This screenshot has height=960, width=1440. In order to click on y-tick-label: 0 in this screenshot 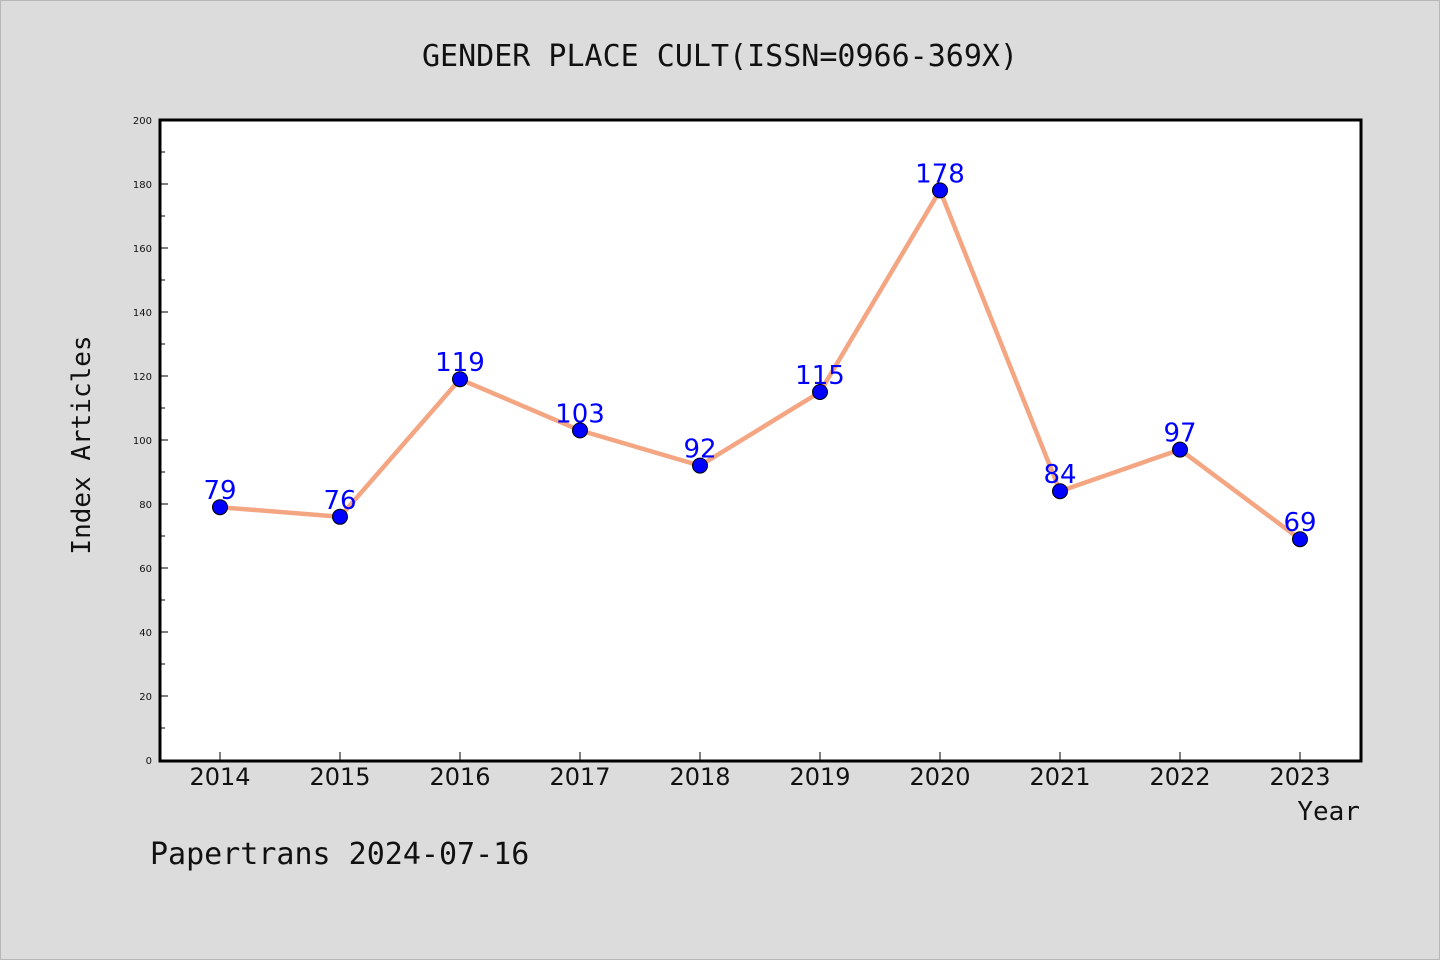, I will do `click(149, 761)`.